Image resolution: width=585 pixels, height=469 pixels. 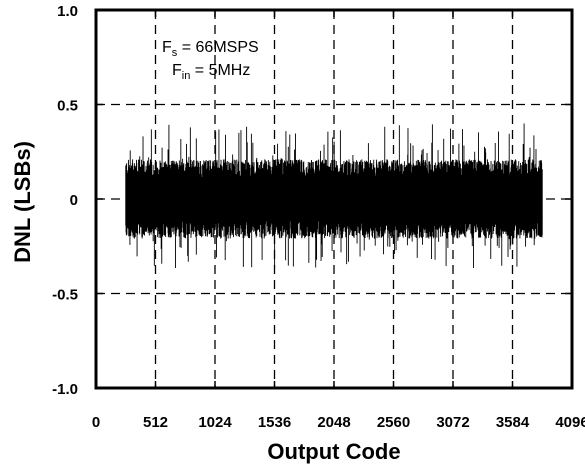 I want to click on y-tick-label: 0, so click(x=74, y=200).